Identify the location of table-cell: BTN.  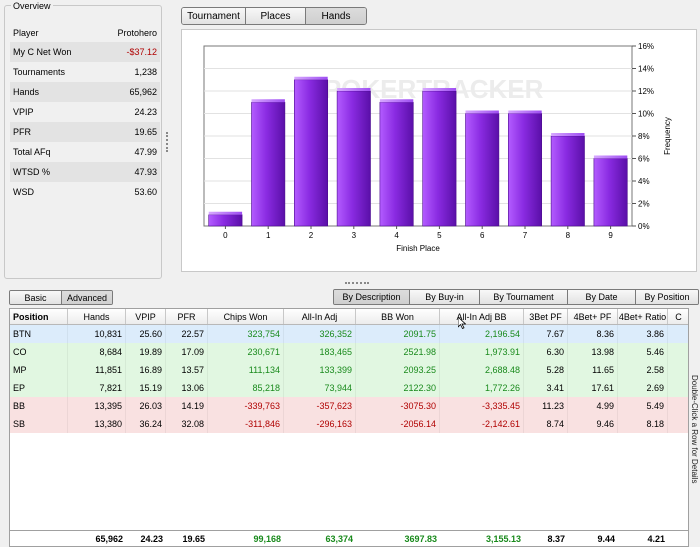
(39, 334).